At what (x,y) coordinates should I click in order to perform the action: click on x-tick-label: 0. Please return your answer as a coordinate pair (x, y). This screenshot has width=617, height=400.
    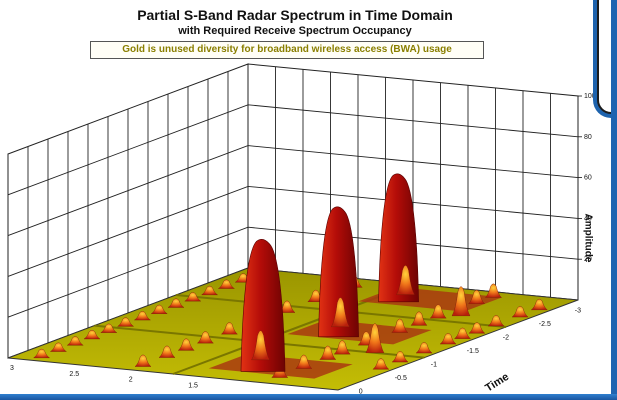
    Looking at the image, I should click on (361, 392).